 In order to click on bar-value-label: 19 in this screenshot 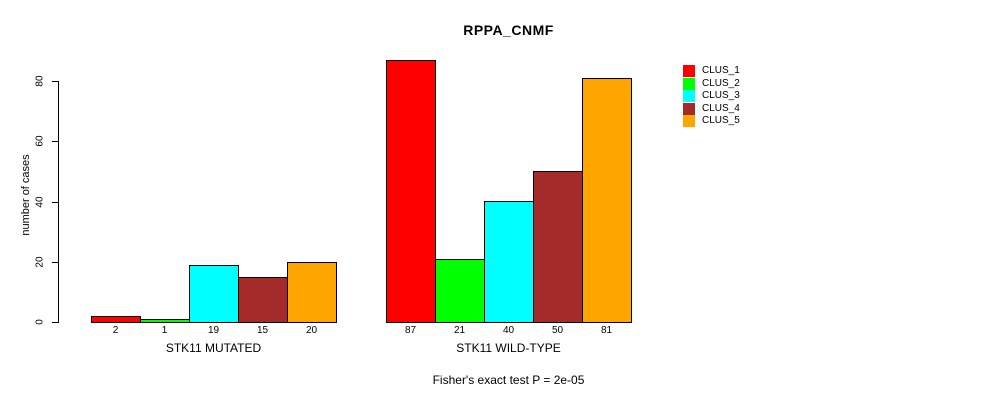, I will do `click(213, 330)`.